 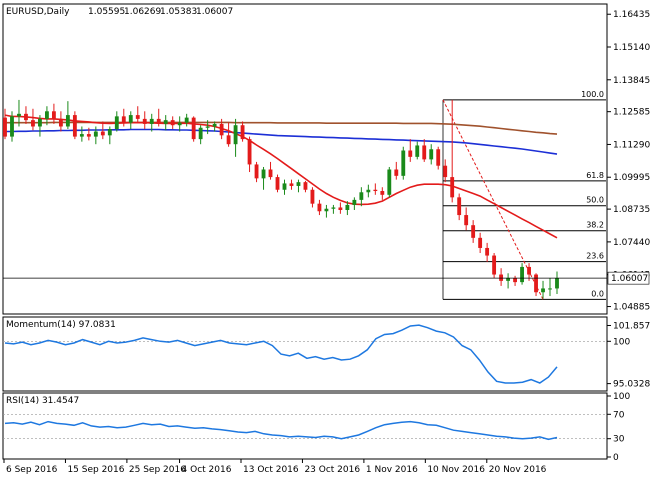 What do you see at coordinates (595, 256) in the screenshot?
I see `fib-level-label: 23.6` at bounding box center [595, 256].